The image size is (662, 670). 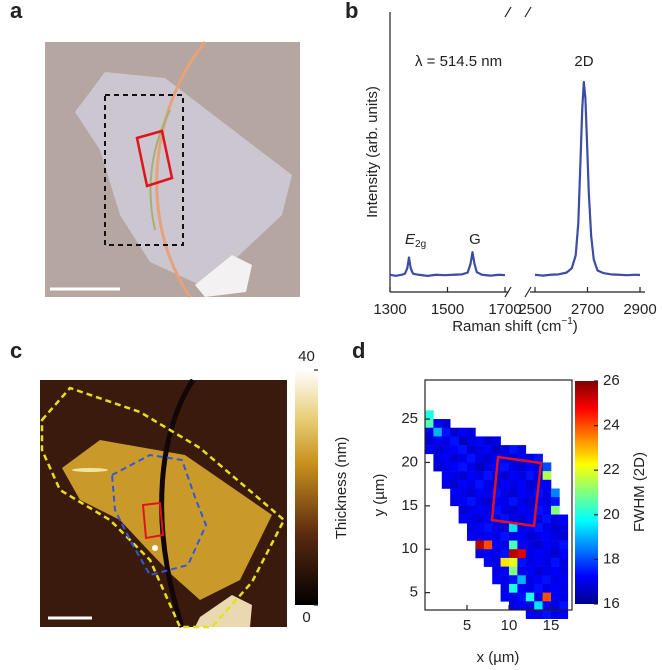 I want to click on panel-label: a, so click(x=16, y=11).